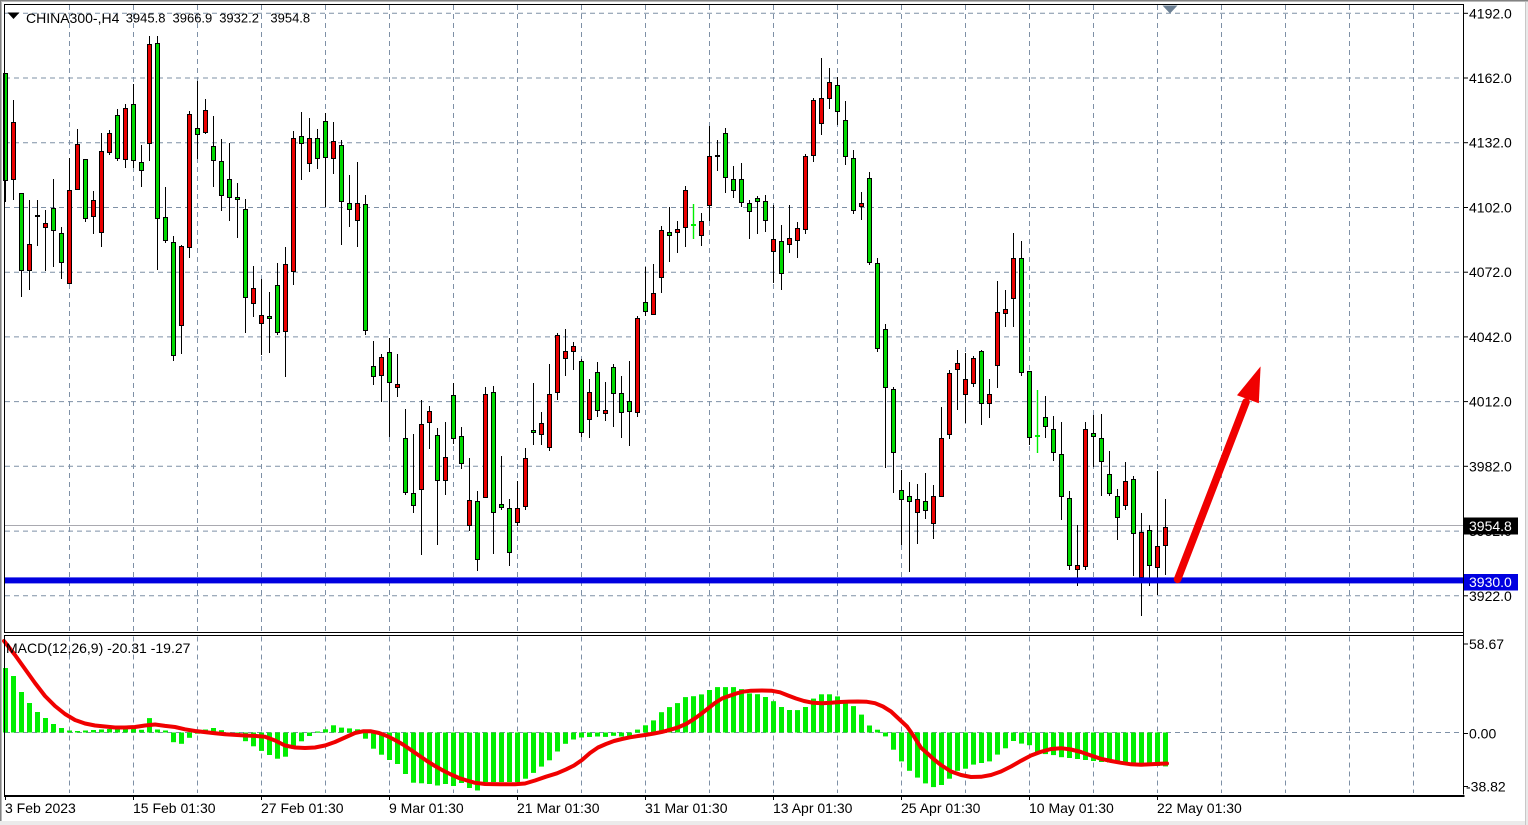  What do you see at coordinates (40, 808) in the screenshot?
I see `svg-text: 3 Feb 2023` at bounding box center [40, 808].